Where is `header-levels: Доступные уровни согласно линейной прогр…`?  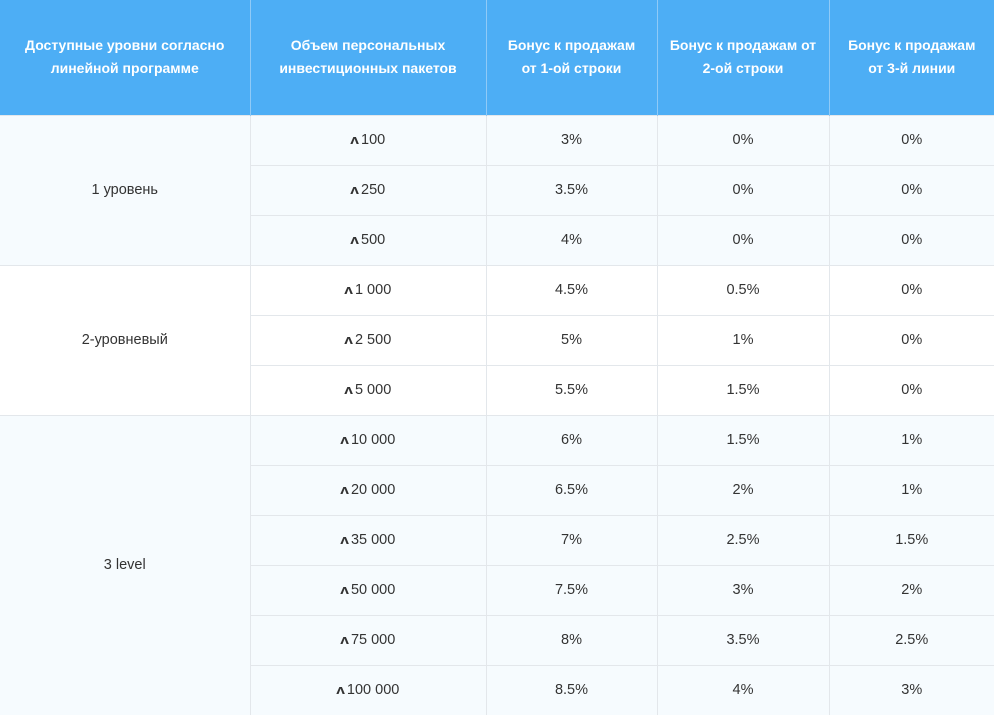
header-levels: Доступные уровни согласно линейной прогр… is located at coordinates (125, 57).